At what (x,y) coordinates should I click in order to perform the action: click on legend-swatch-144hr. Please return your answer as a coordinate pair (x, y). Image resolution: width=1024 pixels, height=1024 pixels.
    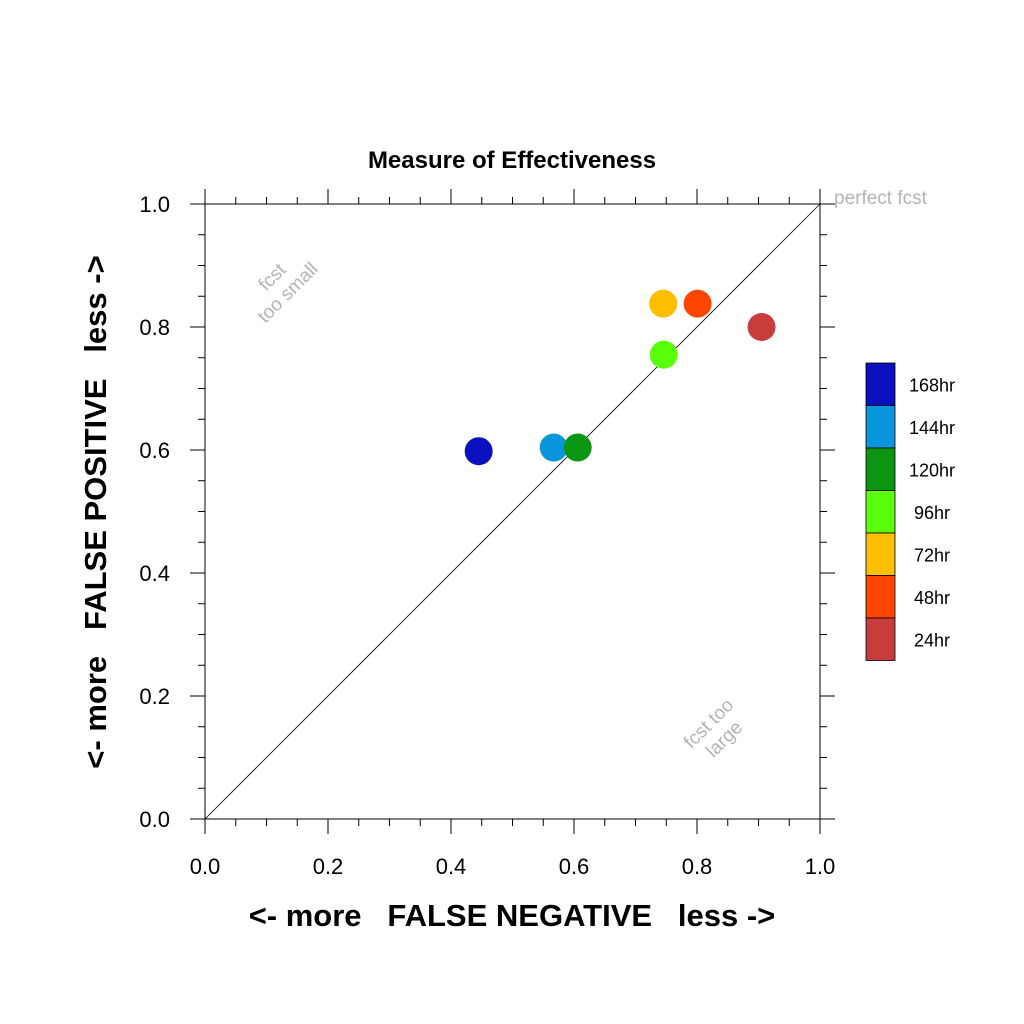
    Looking at the image, I should click on (880, 427).